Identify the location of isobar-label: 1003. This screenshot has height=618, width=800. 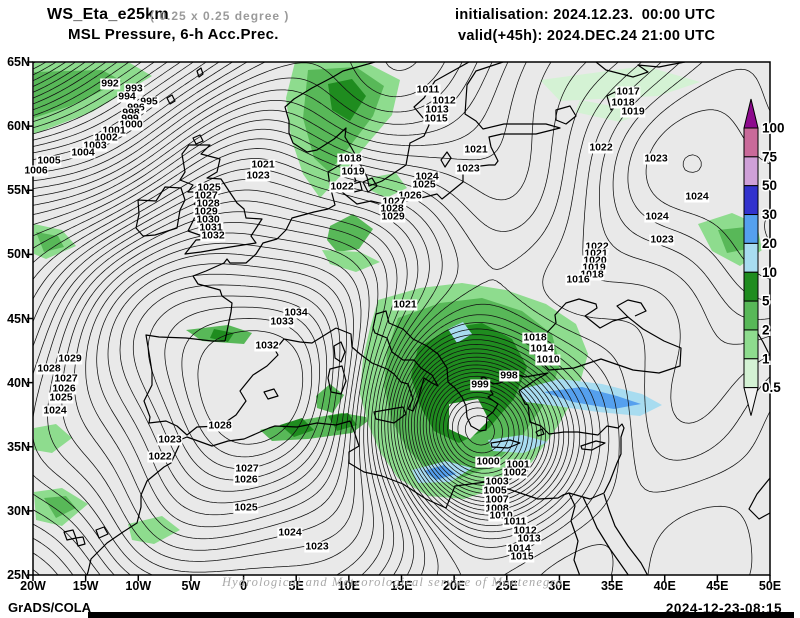
(497, 481).